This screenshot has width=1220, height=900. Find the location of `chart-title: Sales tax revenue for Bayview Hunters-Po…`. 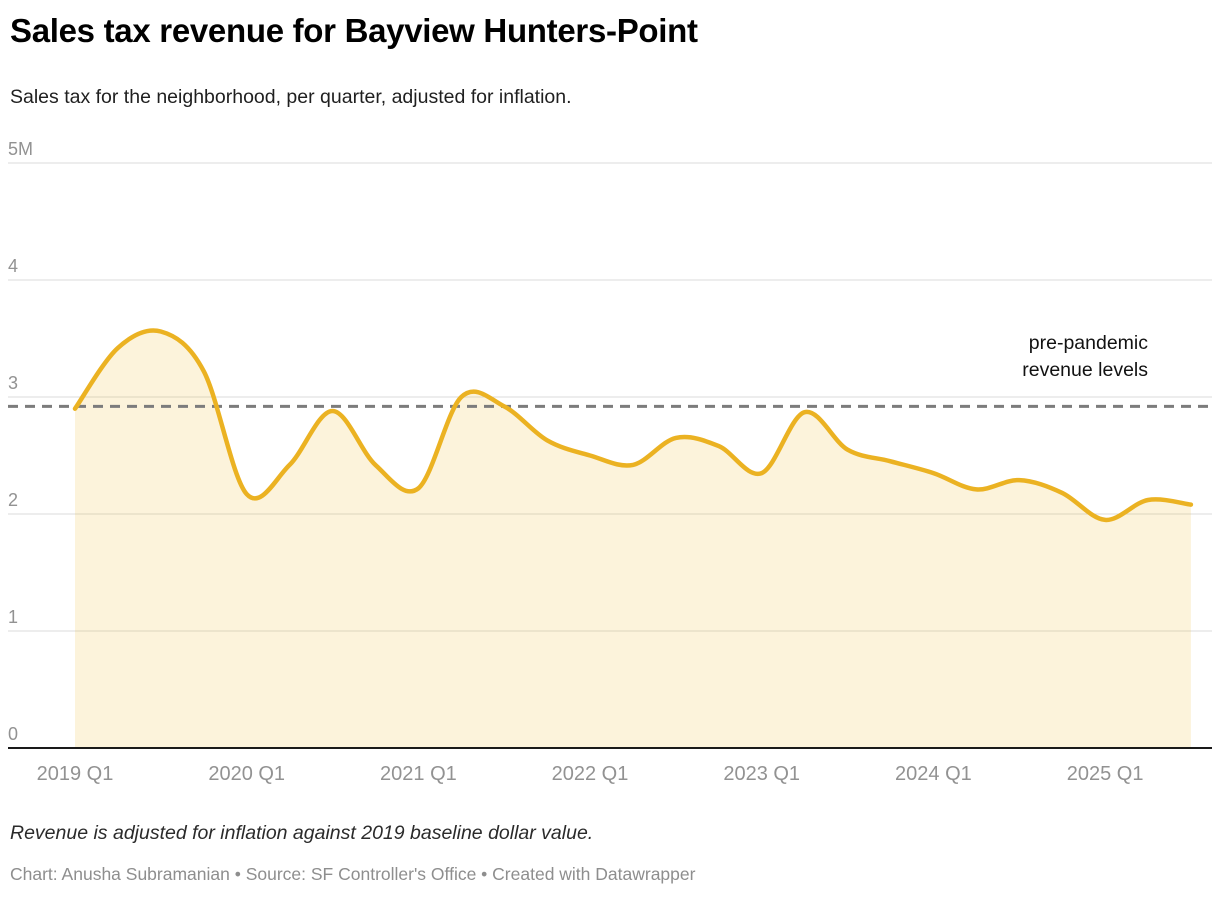

chart-title: Sales tax revenue for Bayview Hunters-Po… is located at coordinates (354, 30).